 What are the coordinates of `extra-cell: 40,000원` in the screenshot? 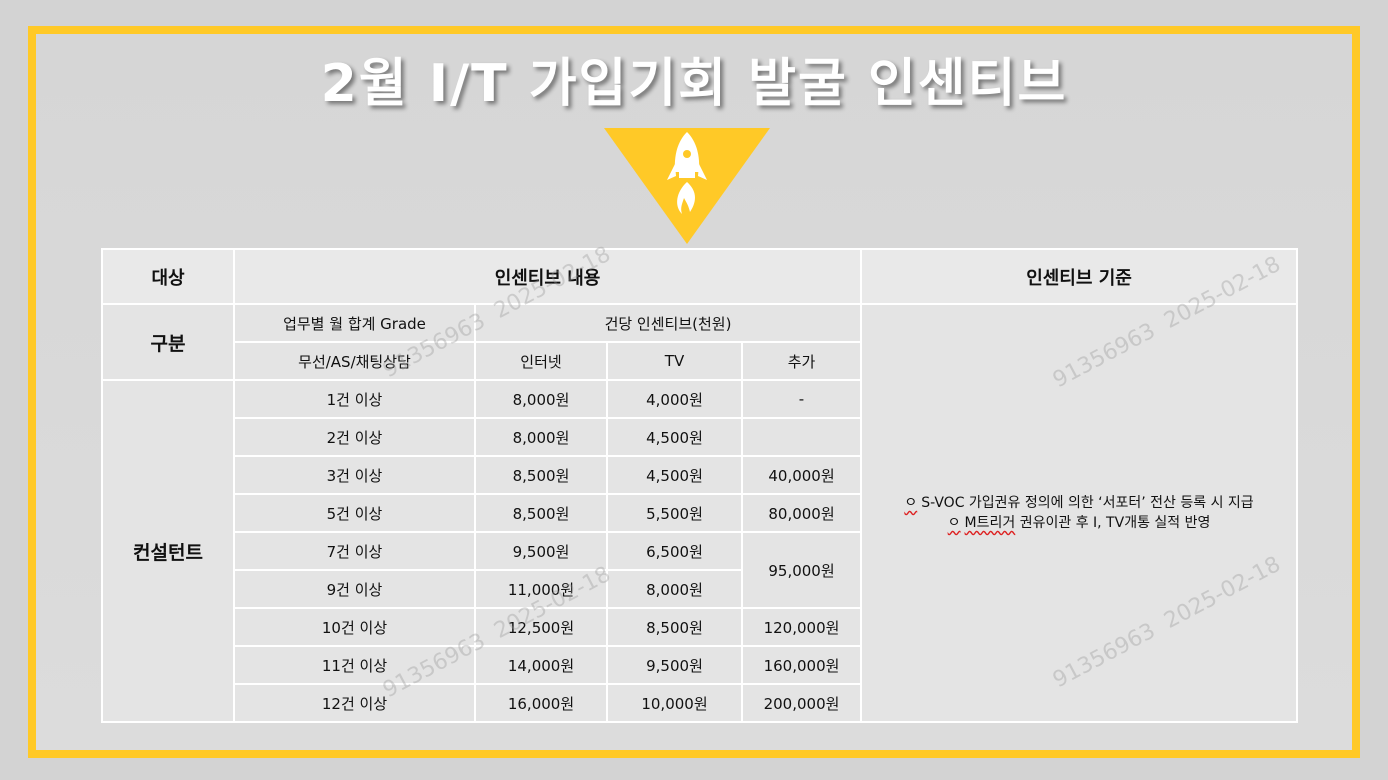 It's located at (801, 475).